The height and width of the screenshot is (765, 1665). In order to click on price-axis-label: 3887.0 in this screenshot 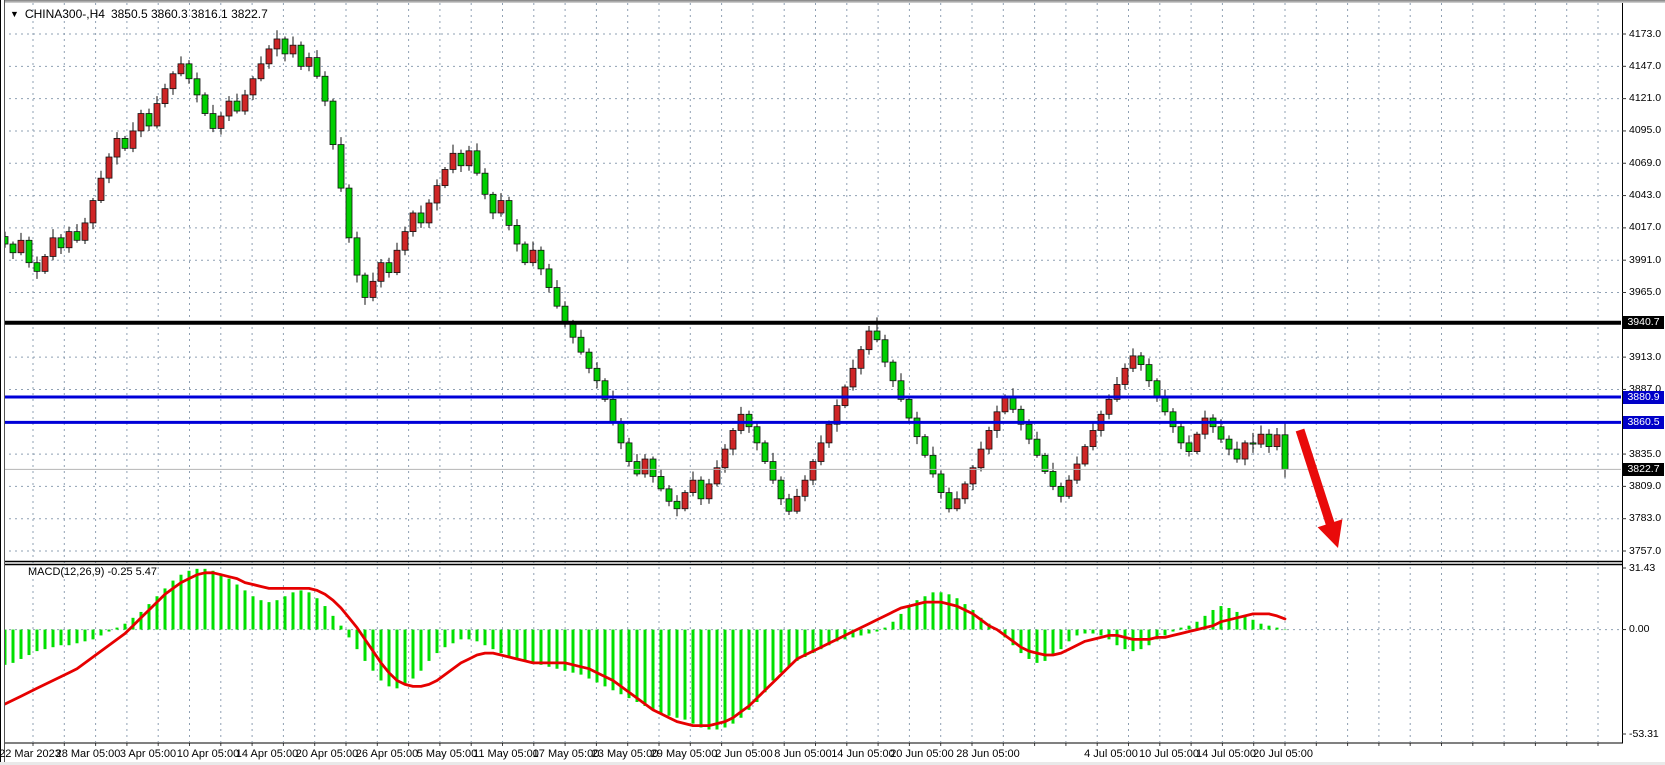, I will do `click(1645, 388)`.